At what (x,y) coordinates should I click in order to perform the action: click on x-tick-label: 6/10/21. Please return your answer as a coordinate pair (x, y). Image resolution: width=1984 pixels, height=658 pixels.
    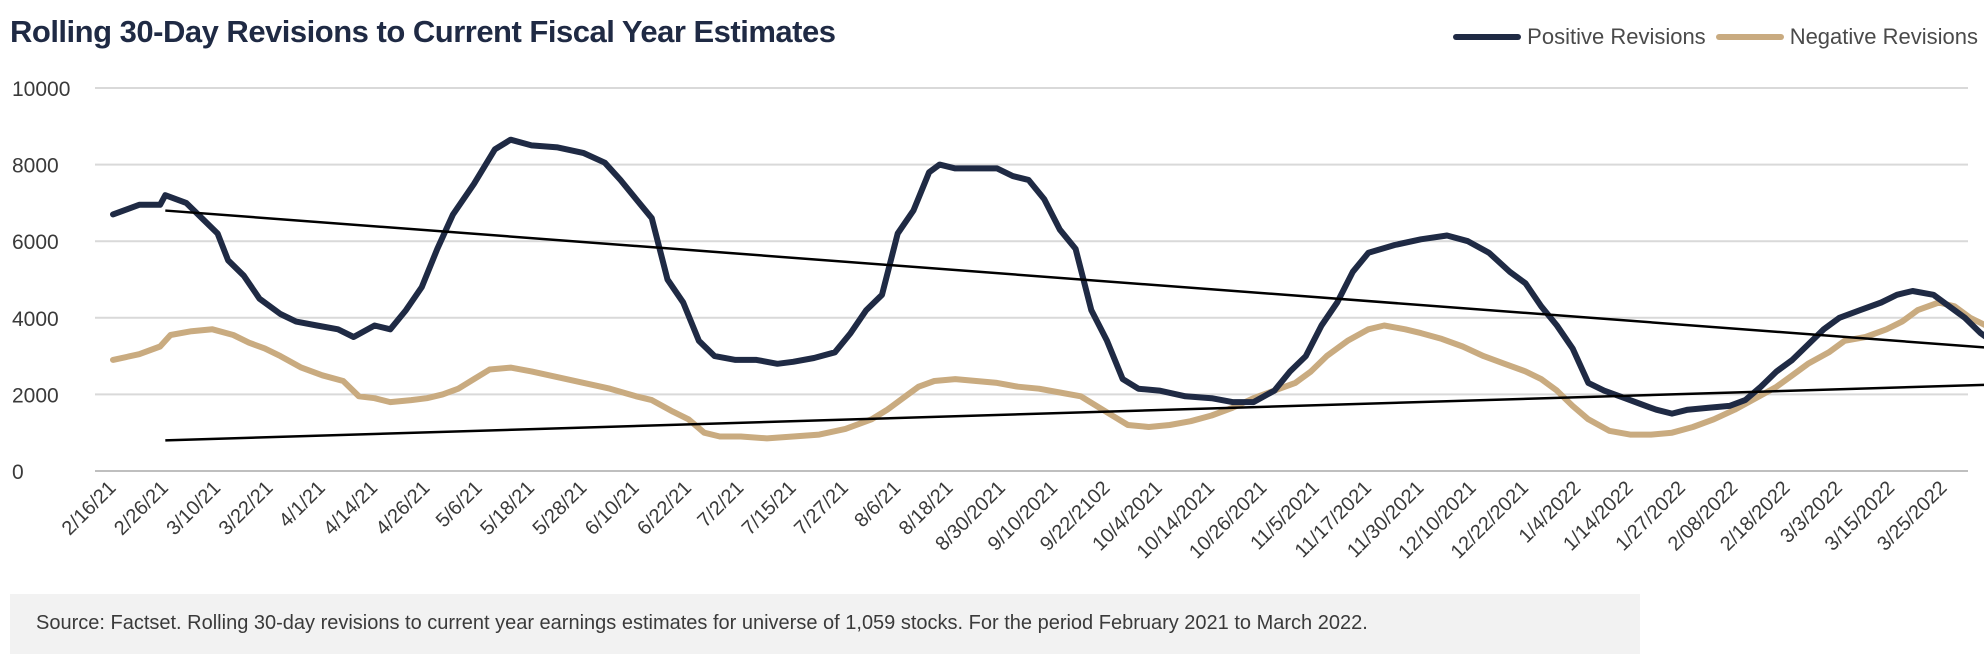
    Looking at the image, I should click on (612, 508).